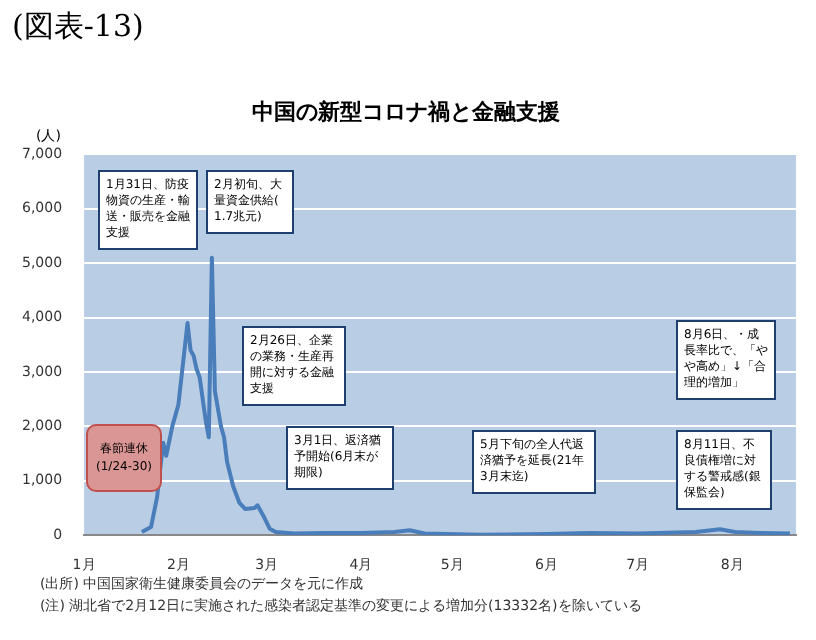 The image size is (816, 640). What do you see at coordinates (406, 111) in the screenshot?
I see `chart-title: 中国の新型コロナ禍と金融支援` at bounding box center [406, 111].